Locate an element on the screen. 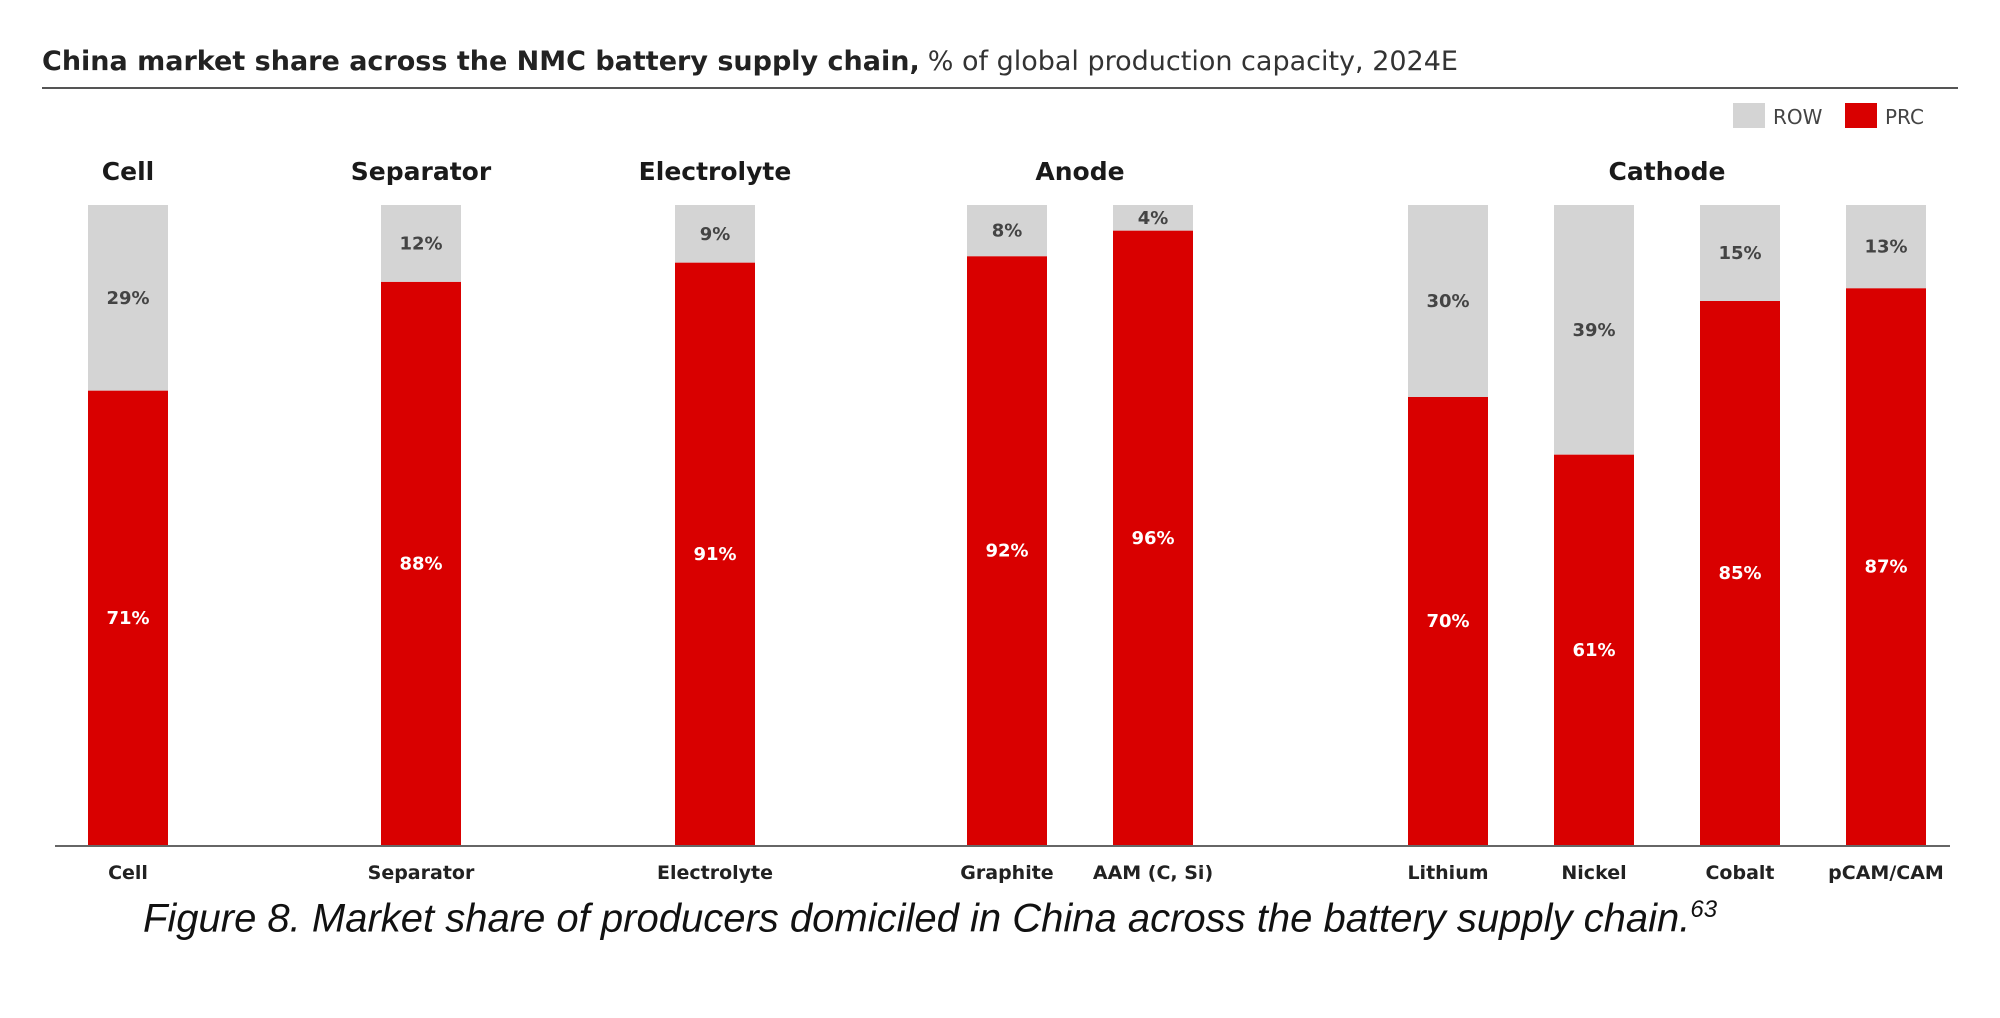 Image resolution: width=2000 pixels, height=1018 pixels. data-label-row-electrolyte: 9% is located at coordinates (715, 234).